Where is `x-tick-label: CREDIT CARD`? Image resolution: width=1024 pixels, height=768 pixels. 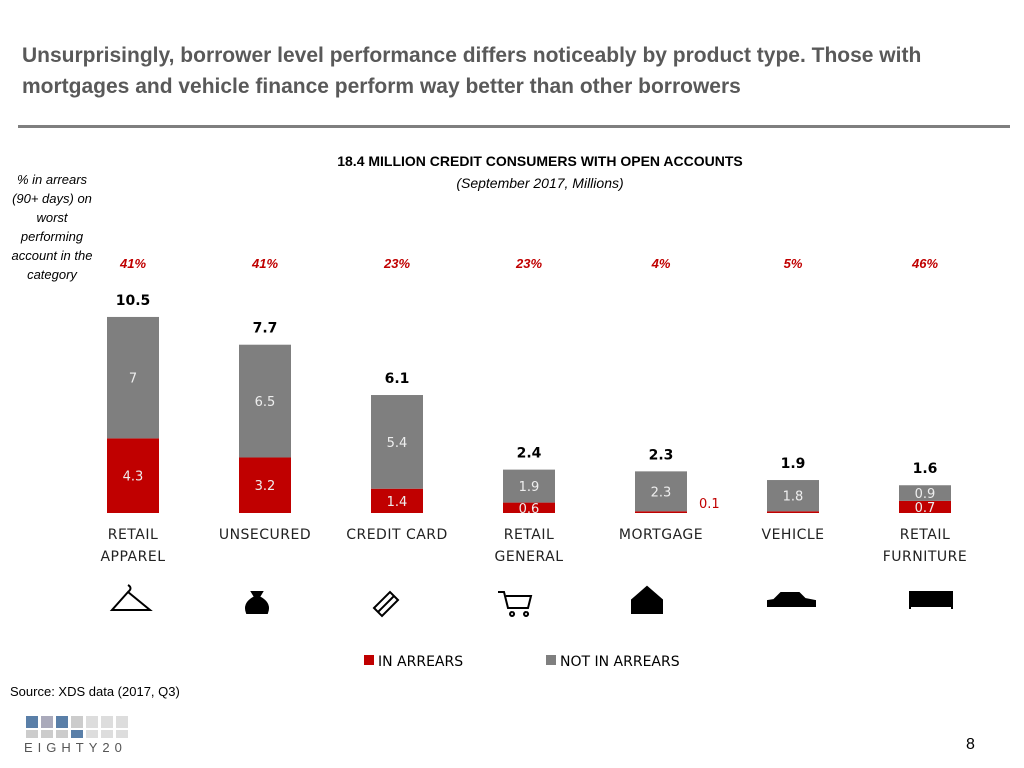
x-tick-label: CREDIT CARD is located at coordinates (397, 535).